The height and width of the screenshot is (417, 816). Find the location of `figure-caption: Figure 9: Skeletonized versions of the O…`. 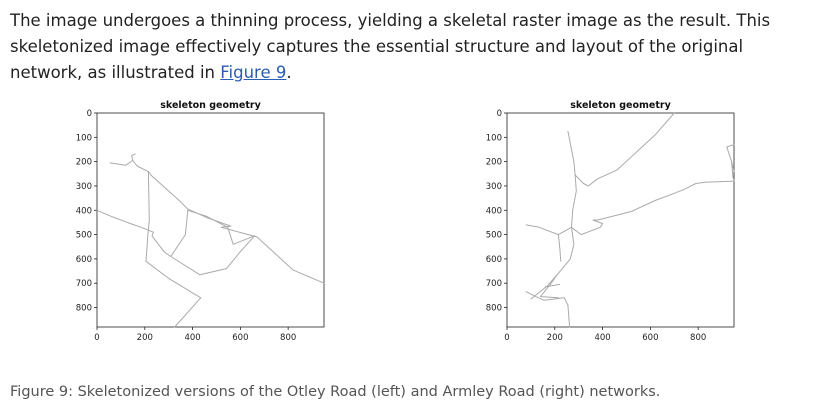

figure-caption: Figure 9: Skeletonized versions of the O… is located at coordinates (335, 392).